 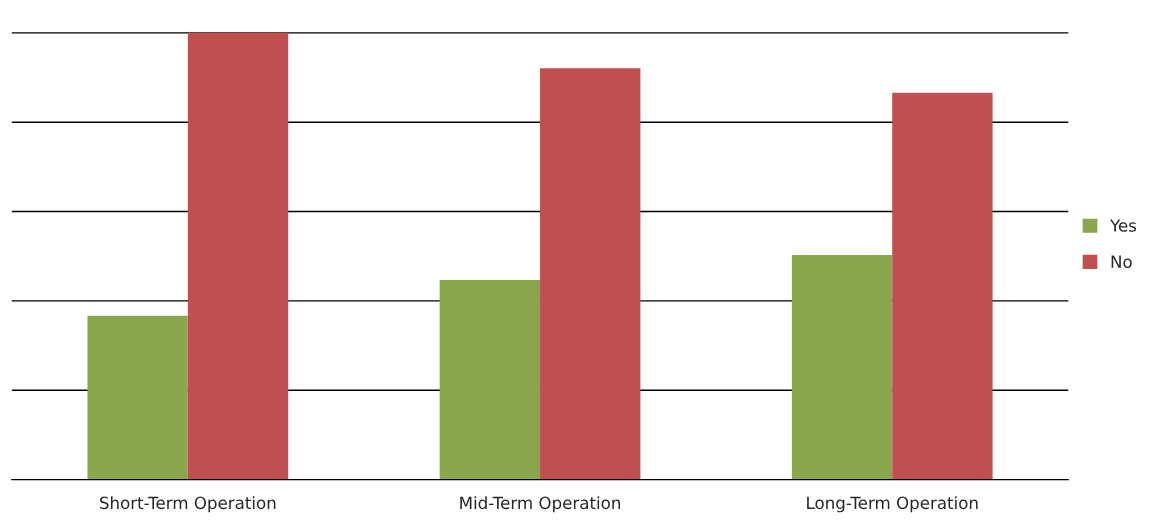 What do you see at coordinates (540, 504) in the screenshot?
I see `x-tick-label: Mid-Term Operation` at bounding box center [540, 504].